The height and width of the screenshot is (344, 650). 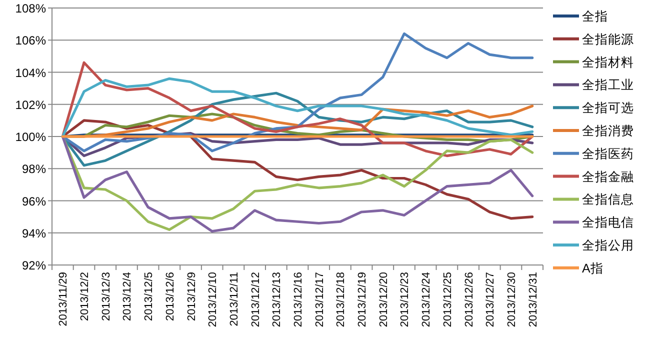 What do you see at coordinates (384, 300) in the screenshot?
I see `x-tick-label: 2013/12/20` at bounding box center [384, 300].